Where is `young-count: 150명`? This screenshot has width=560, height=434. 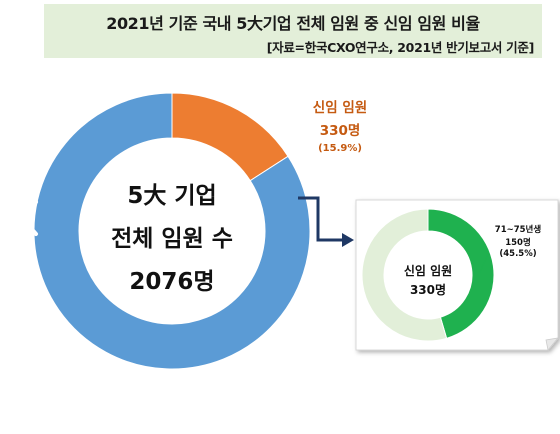 young-count: 150명 is located at coordinates (518, 243).